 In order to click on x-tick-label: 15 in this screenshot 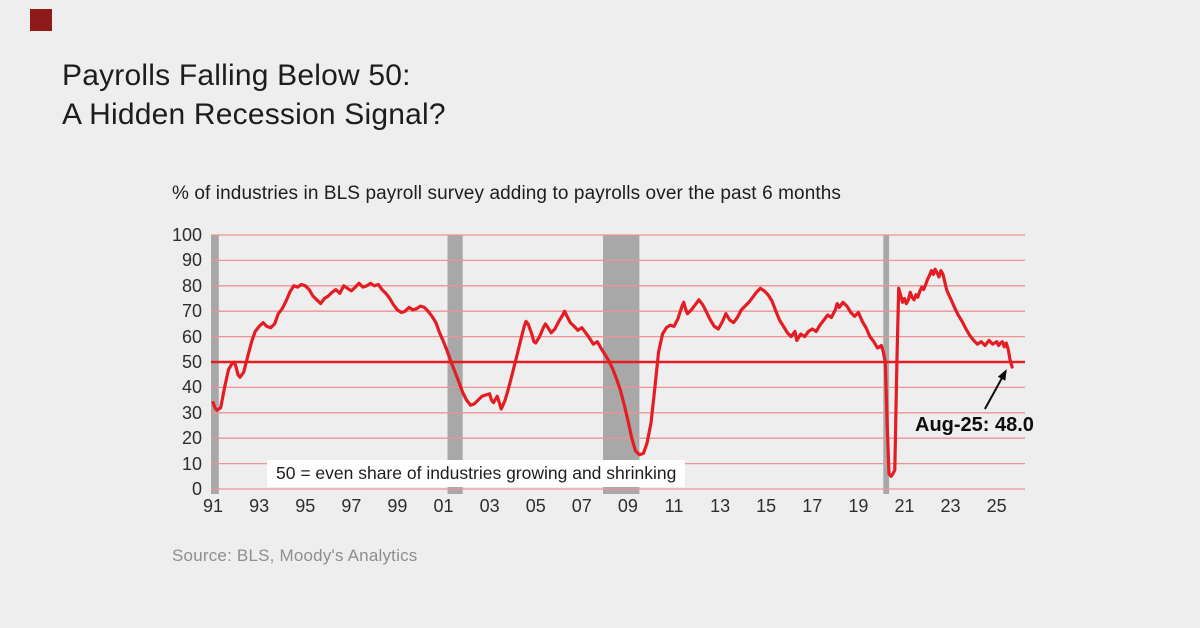, I will do `click(766, 506)`.